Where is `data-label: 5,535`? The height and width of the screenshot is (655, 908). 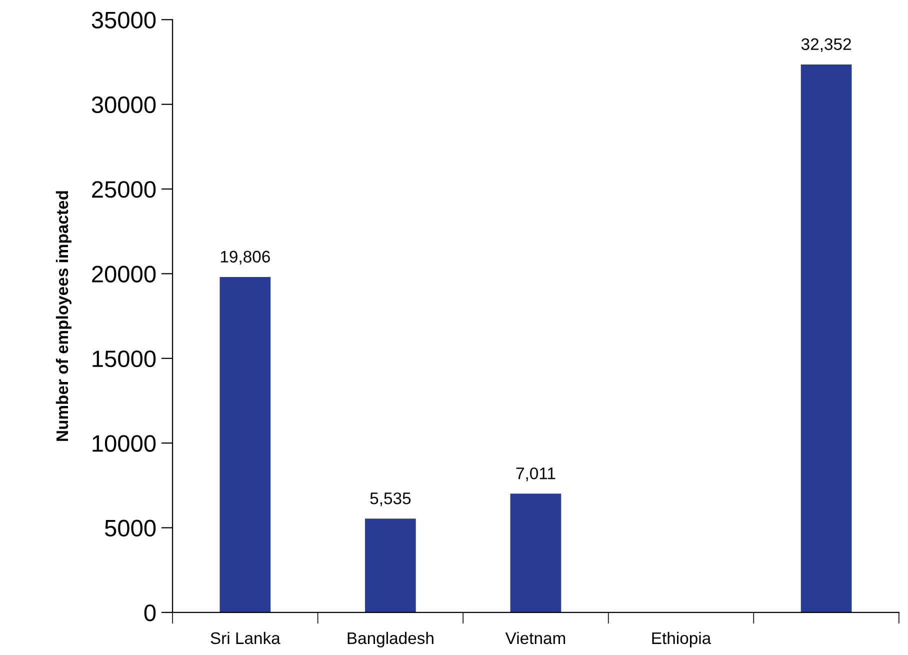
data-label: 5,535 is located at coordinates (390, 499).